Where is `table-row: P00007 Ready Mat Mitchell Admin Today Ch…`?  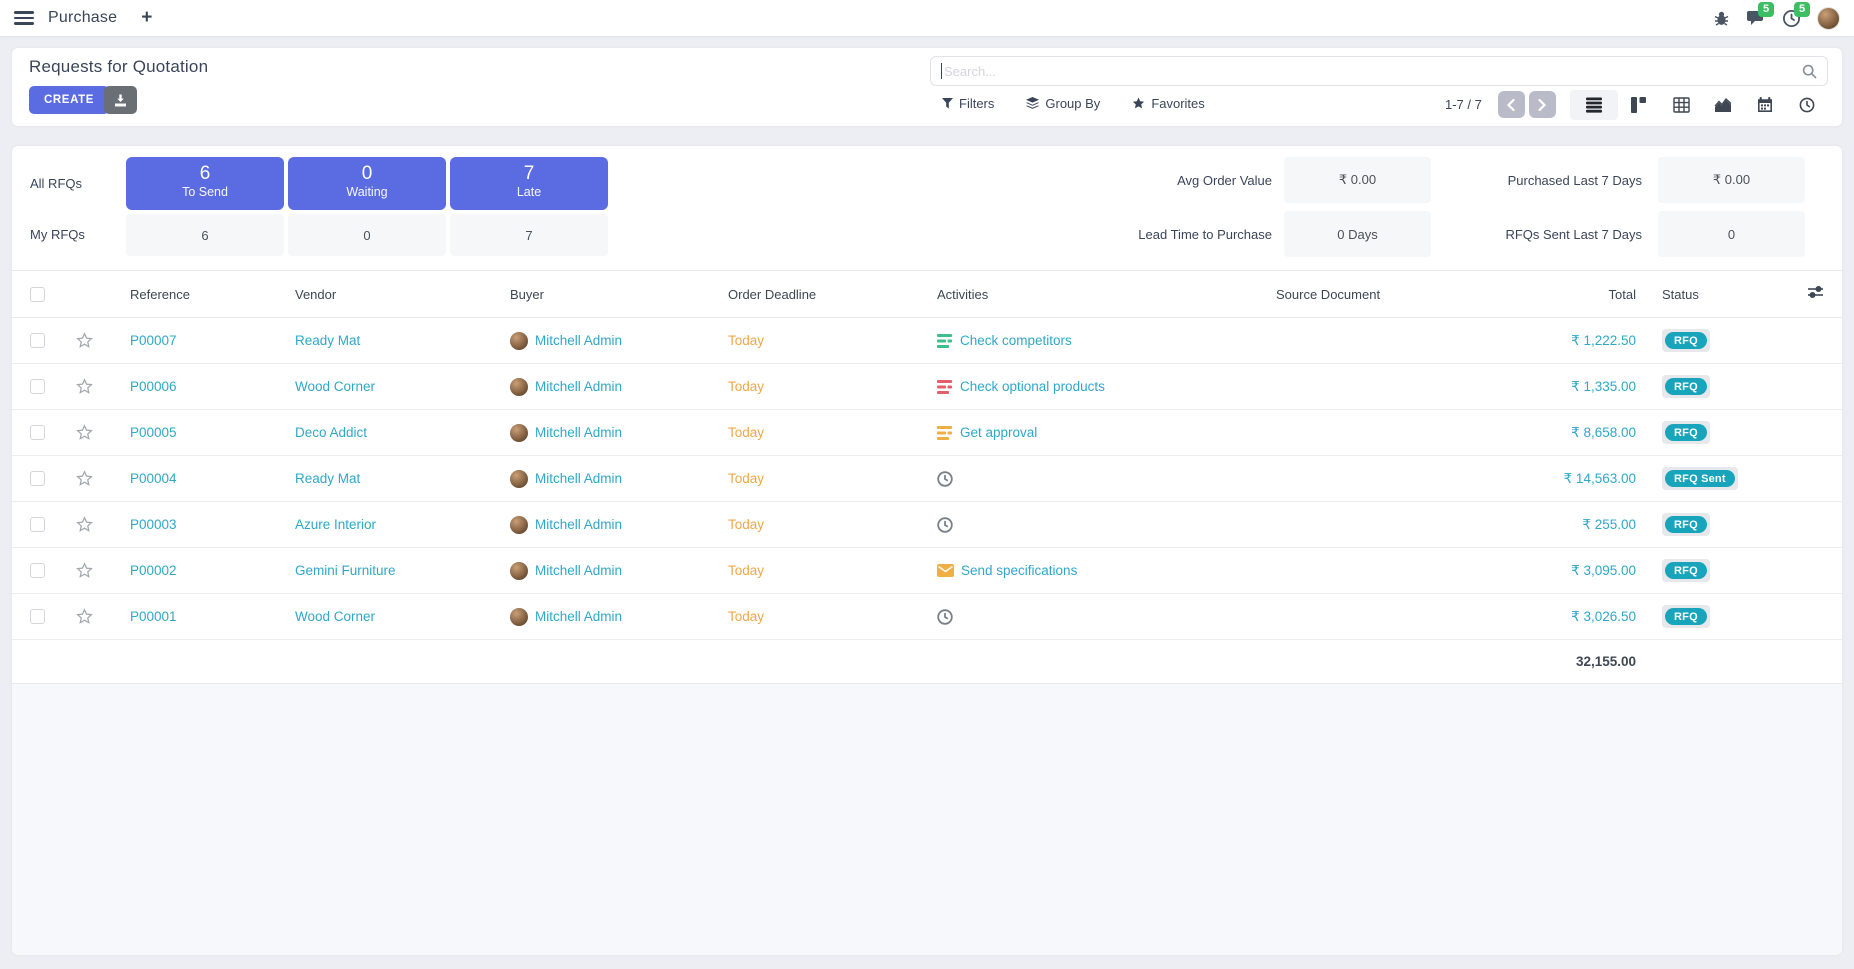 table-row: P00007 Ready Mat Mitchell Admin Today Ch… is located at coordinates (927, 341).